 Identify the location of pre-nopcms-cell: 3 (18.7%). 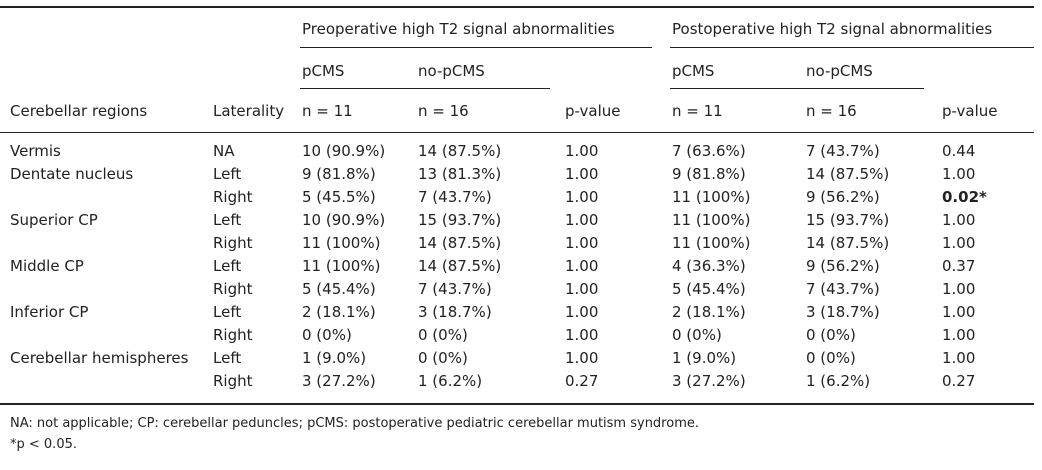
(455, 312).